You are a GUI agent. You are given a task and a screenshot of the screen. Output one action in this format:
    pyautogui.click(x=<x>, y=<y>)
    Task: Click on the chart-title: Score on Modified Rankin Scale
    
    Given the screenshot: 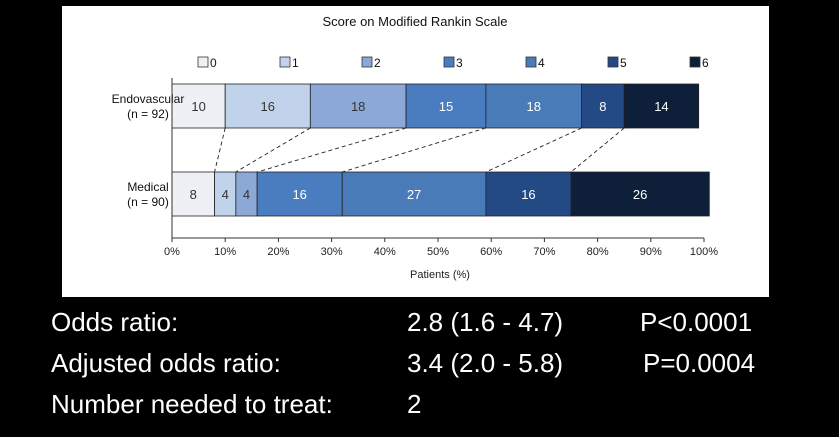 What is the action you would take?
    pyautogui.click(x=415, y=21)
    